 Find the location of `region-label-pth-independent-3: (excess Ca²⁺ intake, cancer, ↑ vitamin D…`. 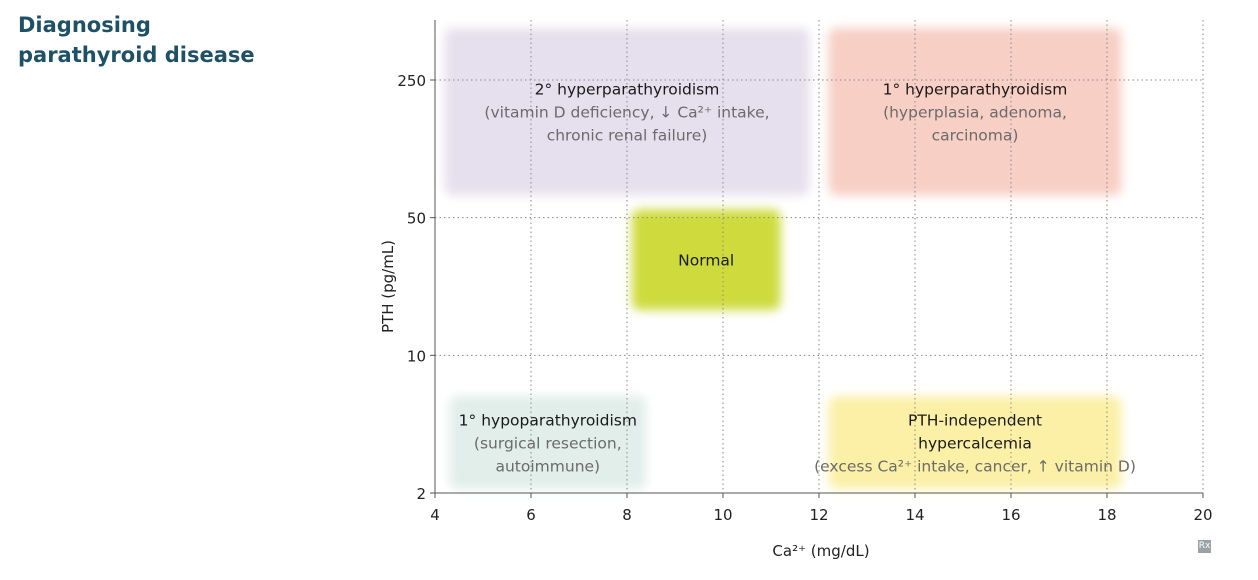

region-label-pth-independent-3: (excess Ca²⁺ intake, cancer, ↑ vitamin D… is located at coordinates (975, 467).